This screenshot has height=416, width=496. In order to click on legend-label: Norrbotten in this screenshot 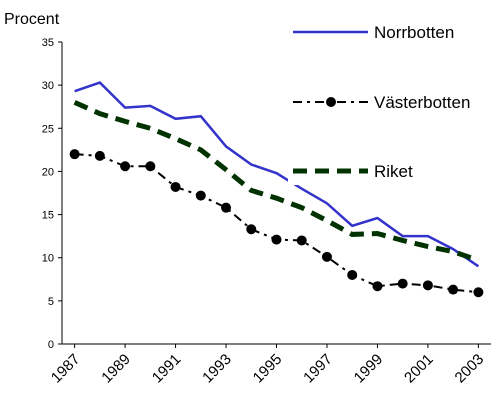, I will do `click(414, 32)`.